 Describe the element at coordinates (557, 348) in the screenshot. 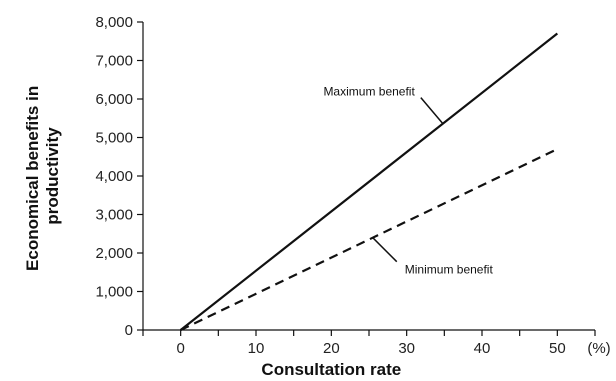

I see `x-tick-label: 50` at that location.